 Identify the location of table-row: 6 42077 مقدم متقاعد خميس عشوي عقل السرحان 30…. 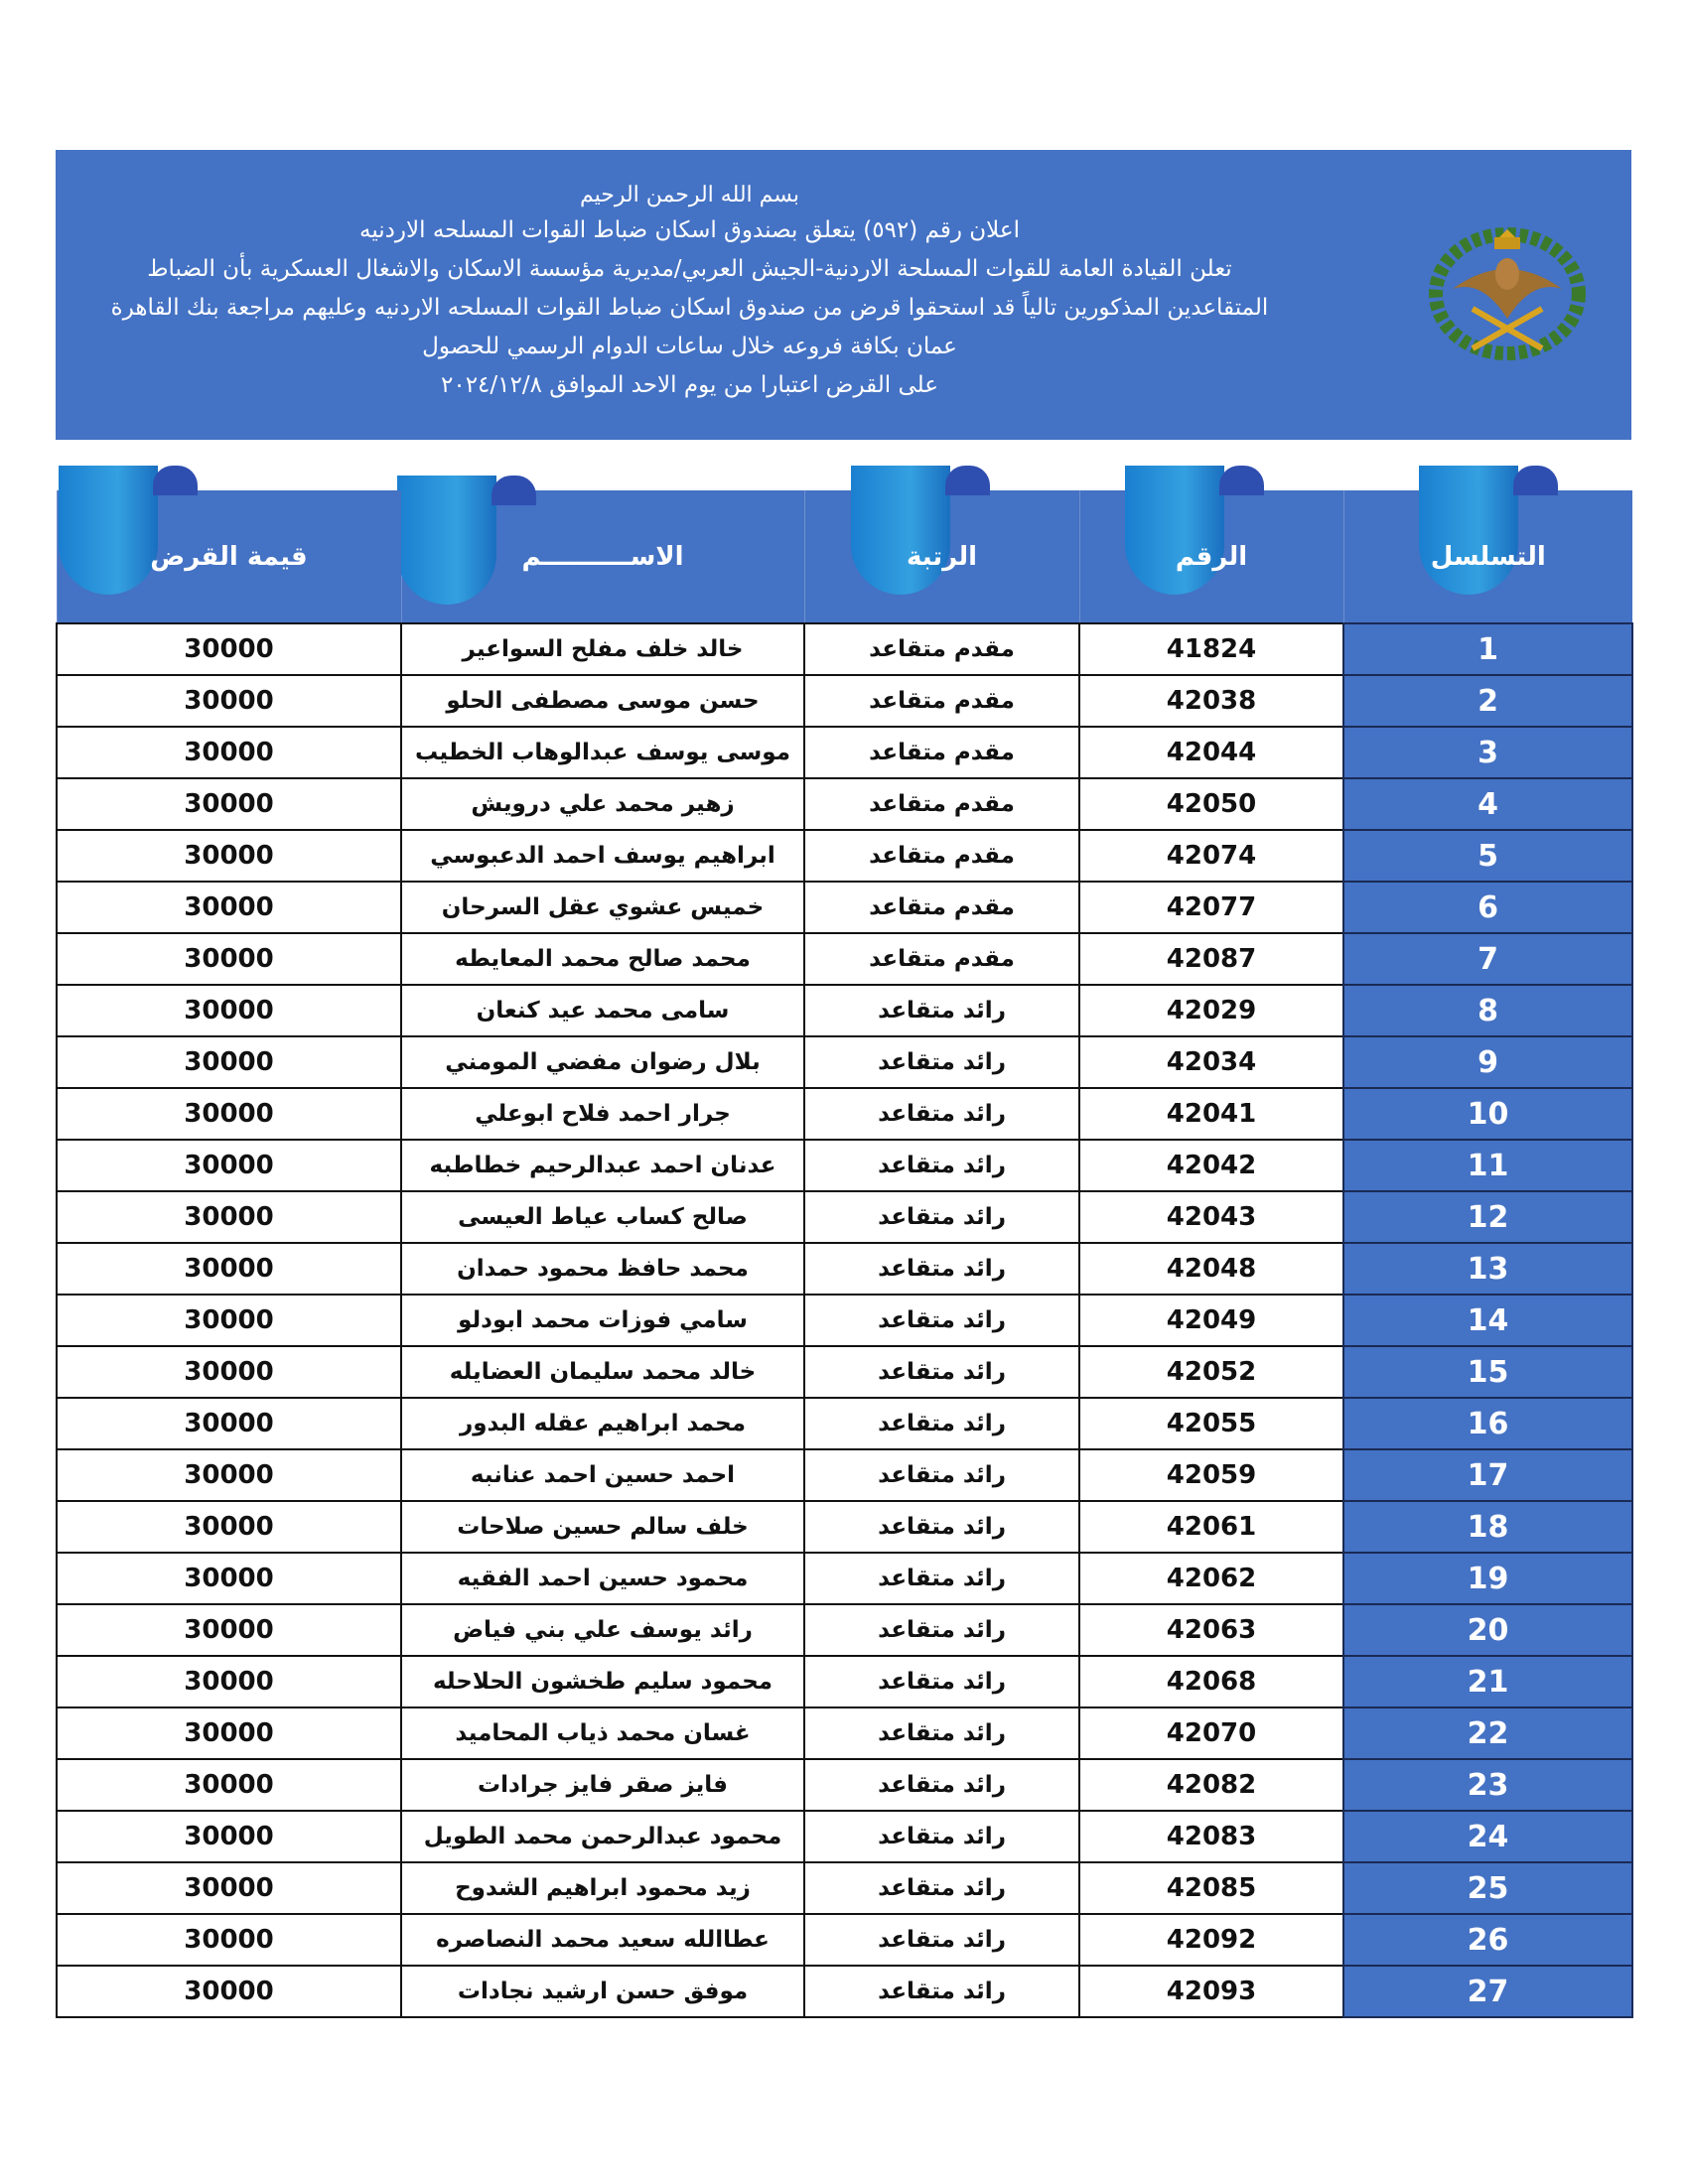
(844, 907).